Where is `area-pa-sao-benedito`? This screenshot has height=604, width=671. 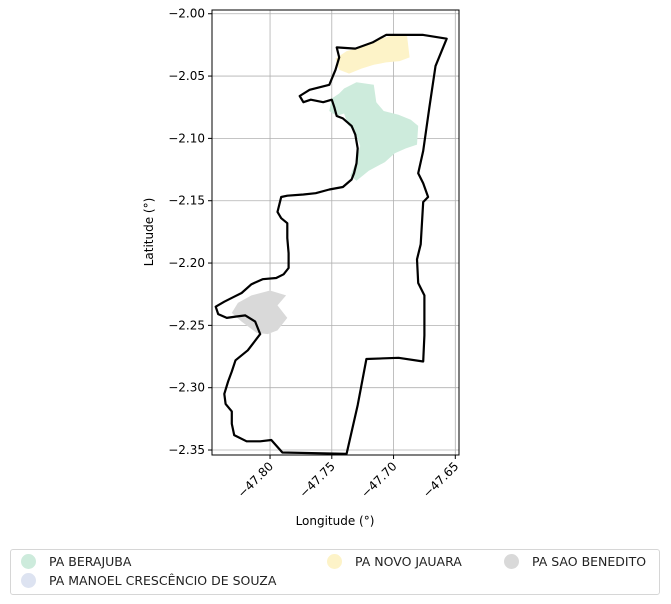
area-pa-sao-benedito is located at coordinates (259, 312).